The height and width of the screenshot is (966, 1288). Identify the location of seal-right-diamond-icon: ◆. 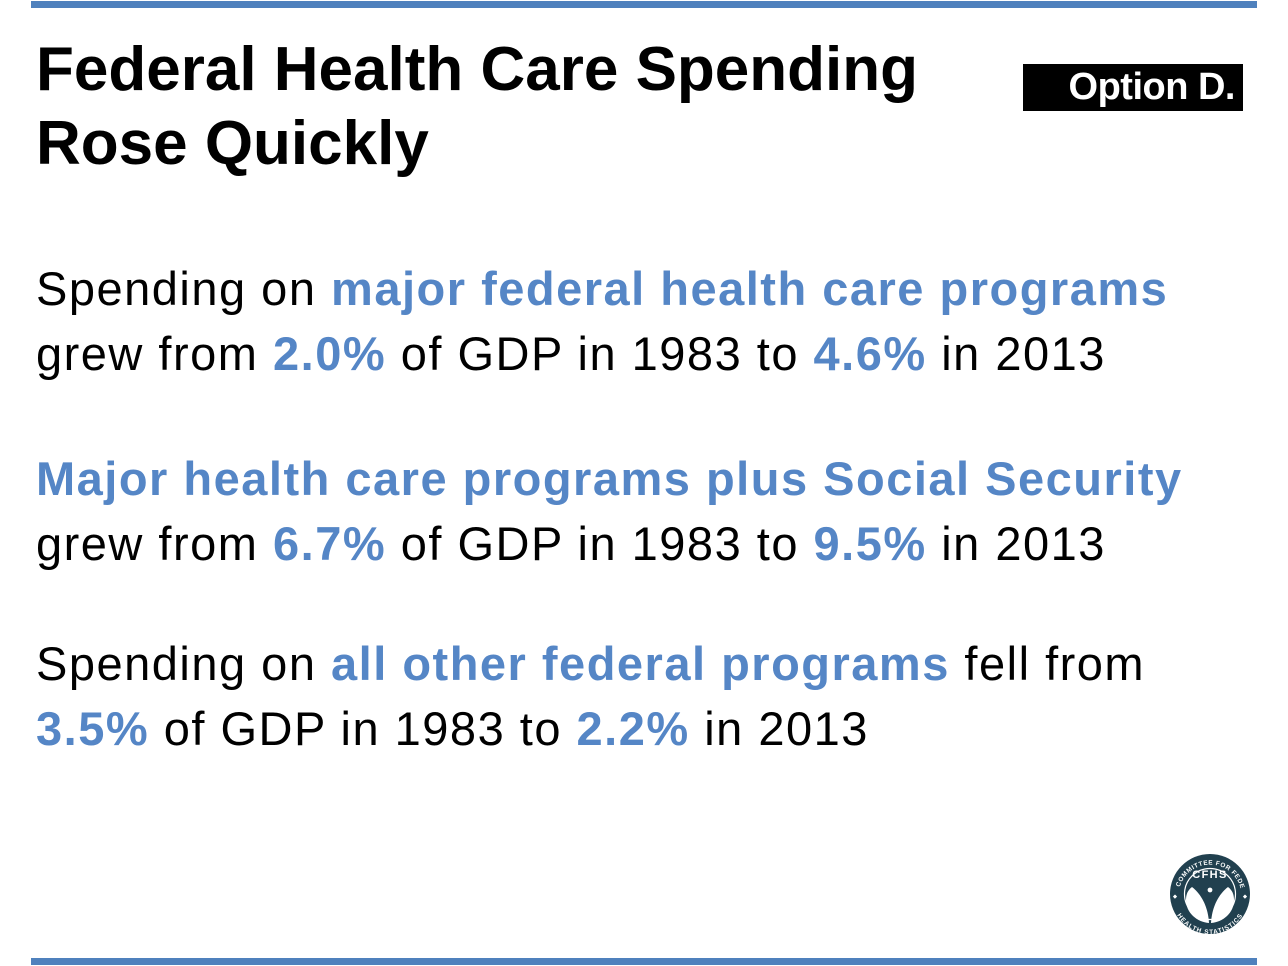
(1245, 897).